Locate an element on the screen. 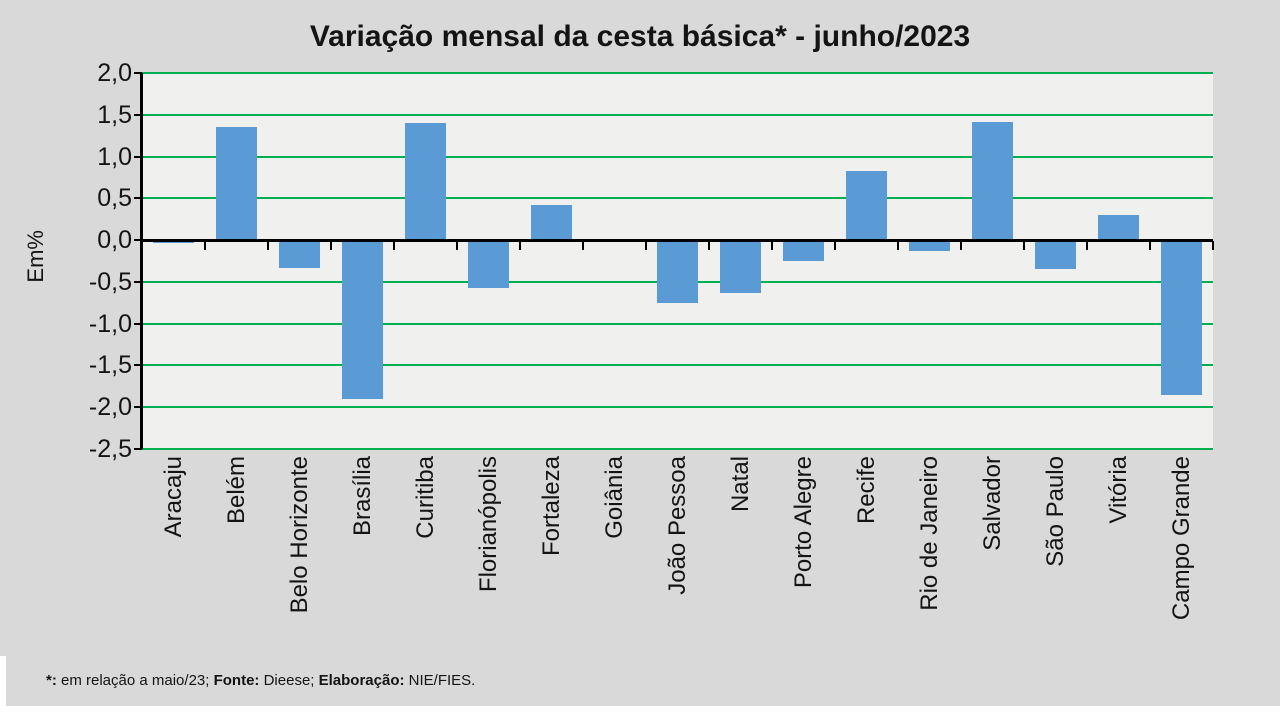 The image size is (1280, 720). x-axis-line is located at coordinates (677, 240).